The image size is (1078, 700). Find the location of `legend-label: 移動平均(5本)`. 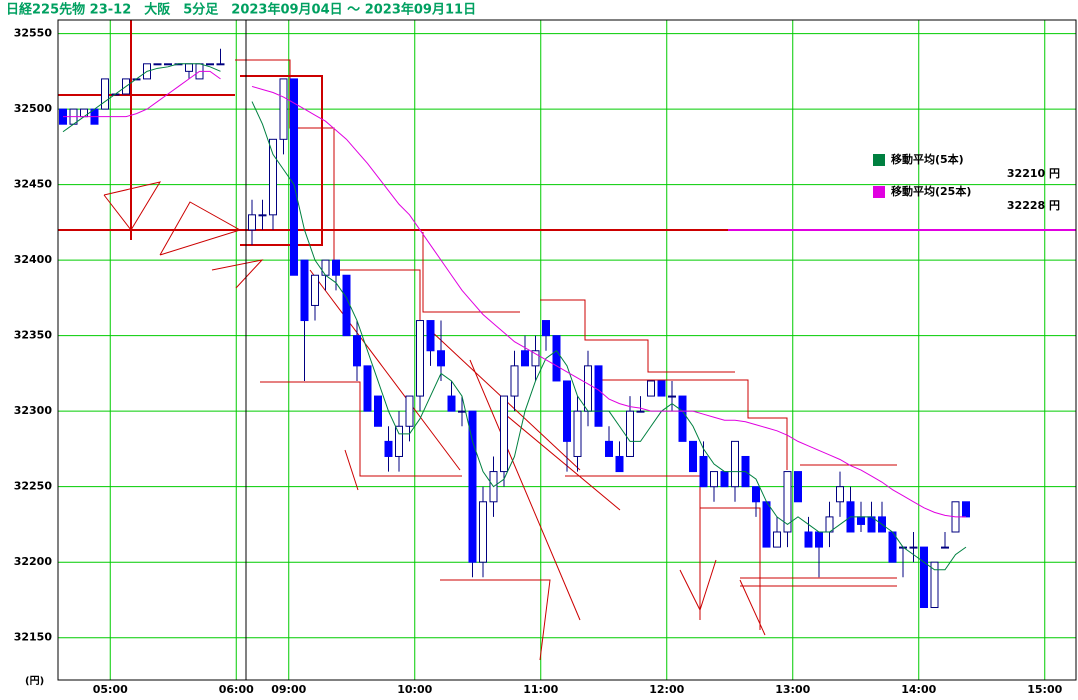

legend-label: 移動平均(5本) is located at coordinates (927, 159).